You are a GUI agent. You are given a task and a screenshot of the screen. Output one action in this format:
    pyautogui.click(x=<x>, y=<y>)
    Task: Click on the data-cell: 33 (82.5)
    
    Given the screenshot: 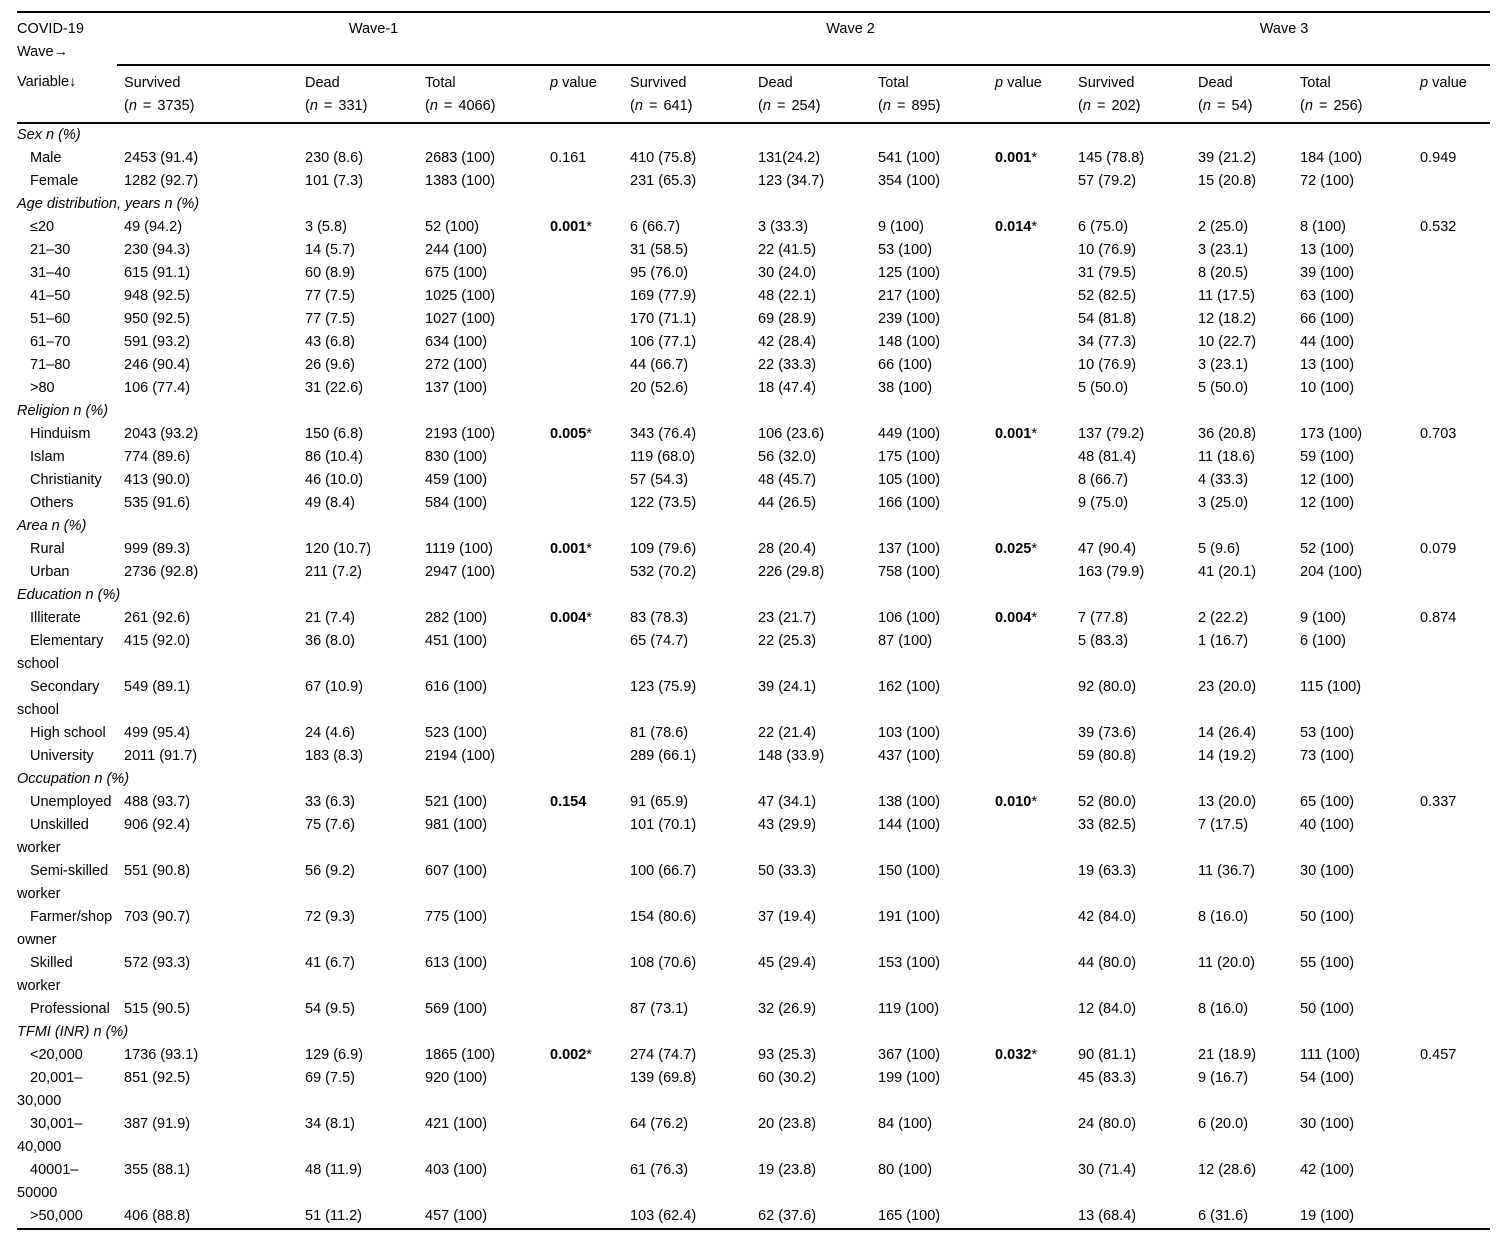 What is the action you would take?
    pyautogui.click(x=1107, y=825)
    